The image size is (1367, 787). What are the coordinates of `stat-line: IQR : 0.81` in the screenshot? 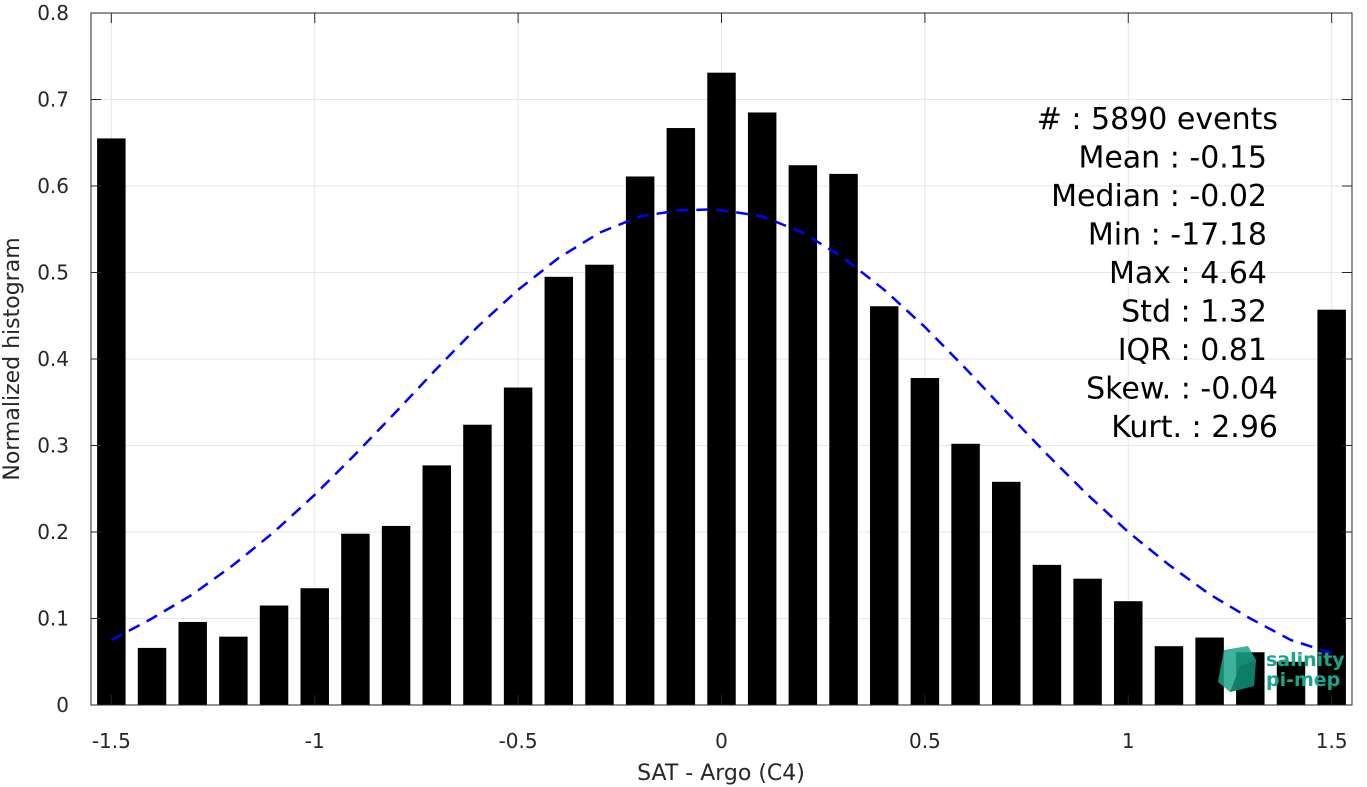 It's located at (1192, 350).